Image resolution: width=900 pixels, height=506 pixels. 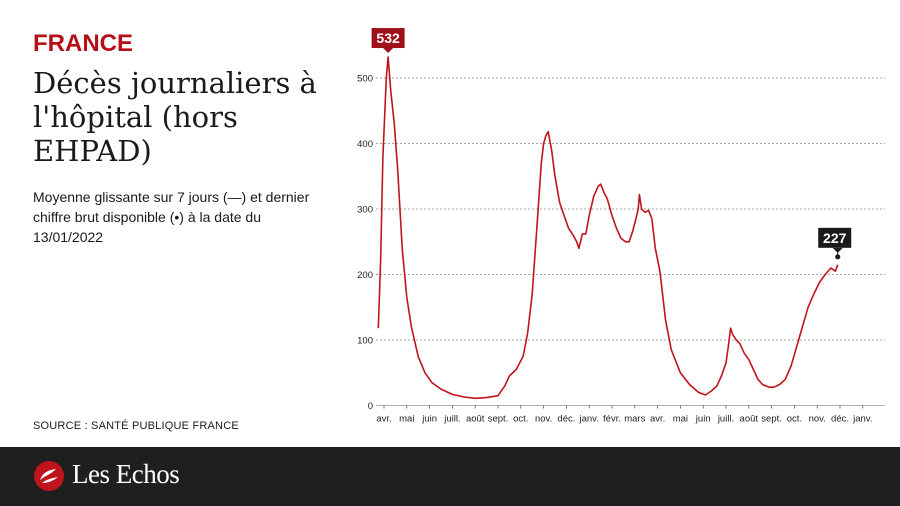 What do you see at coordinates (450, 476) in the screenshot?
I see `brand-footer: Les Echos` at bounding box center [450, 476].